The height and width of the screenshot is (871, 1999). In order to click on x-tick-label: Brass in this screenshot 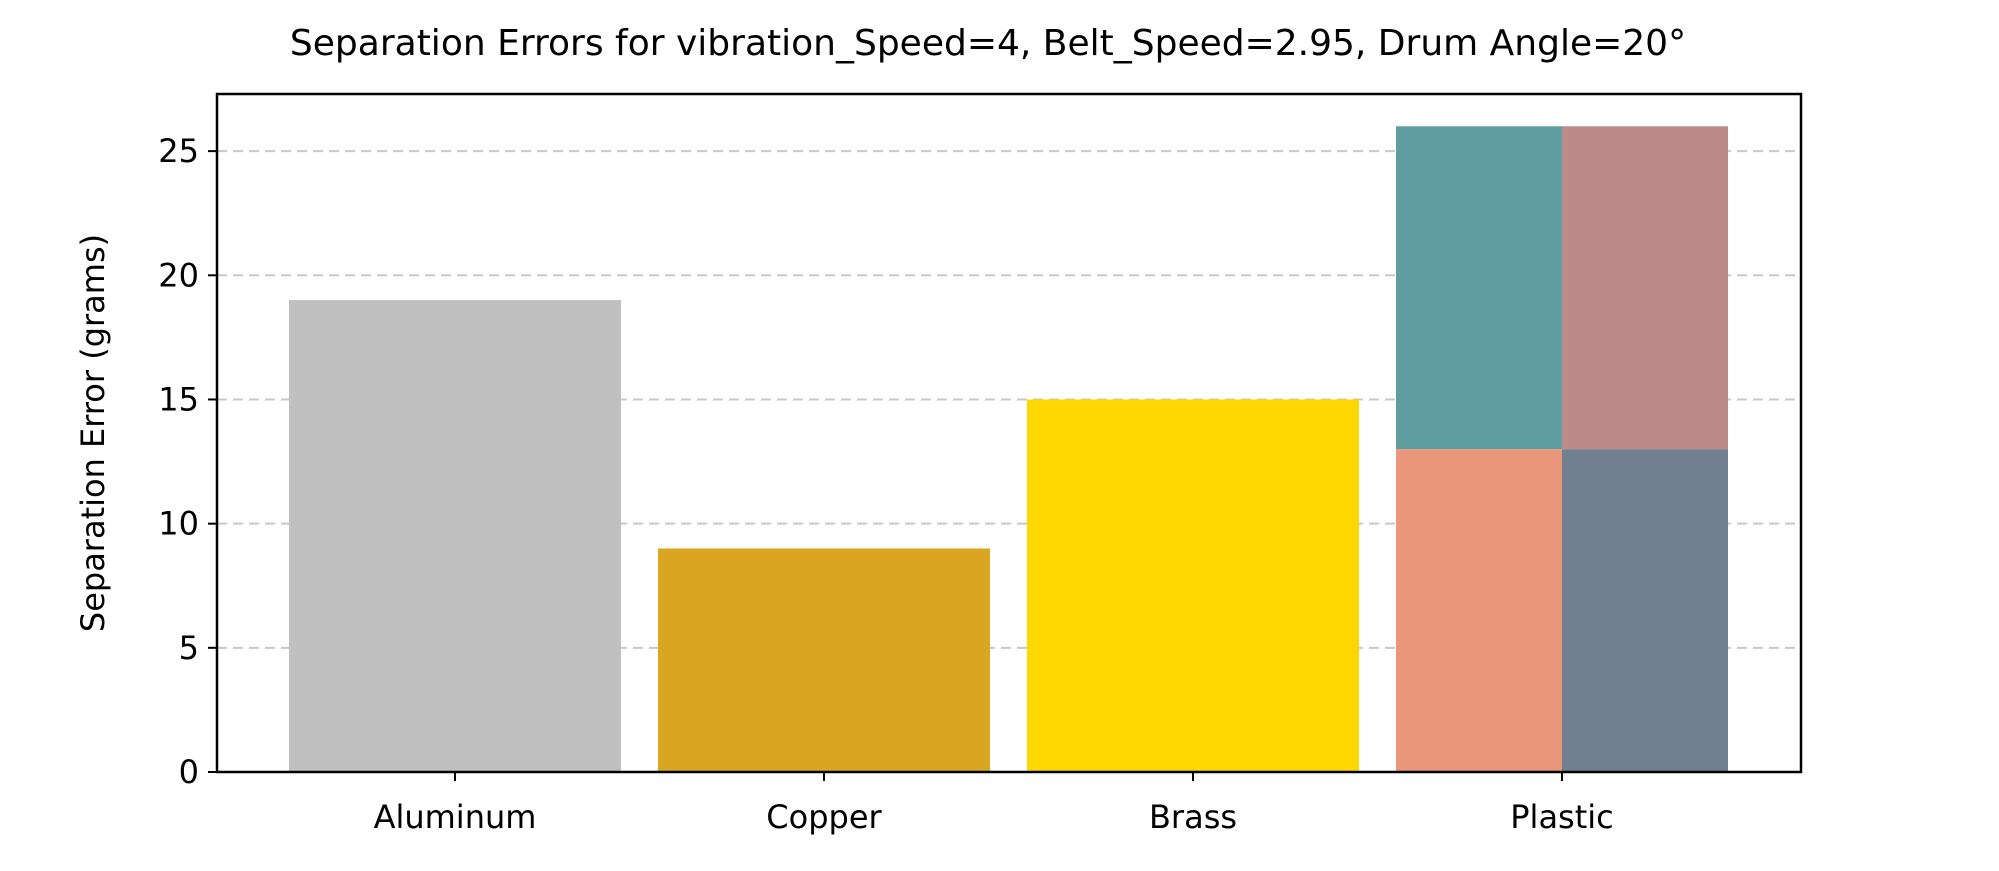, I will do `click(1193, 817)`.